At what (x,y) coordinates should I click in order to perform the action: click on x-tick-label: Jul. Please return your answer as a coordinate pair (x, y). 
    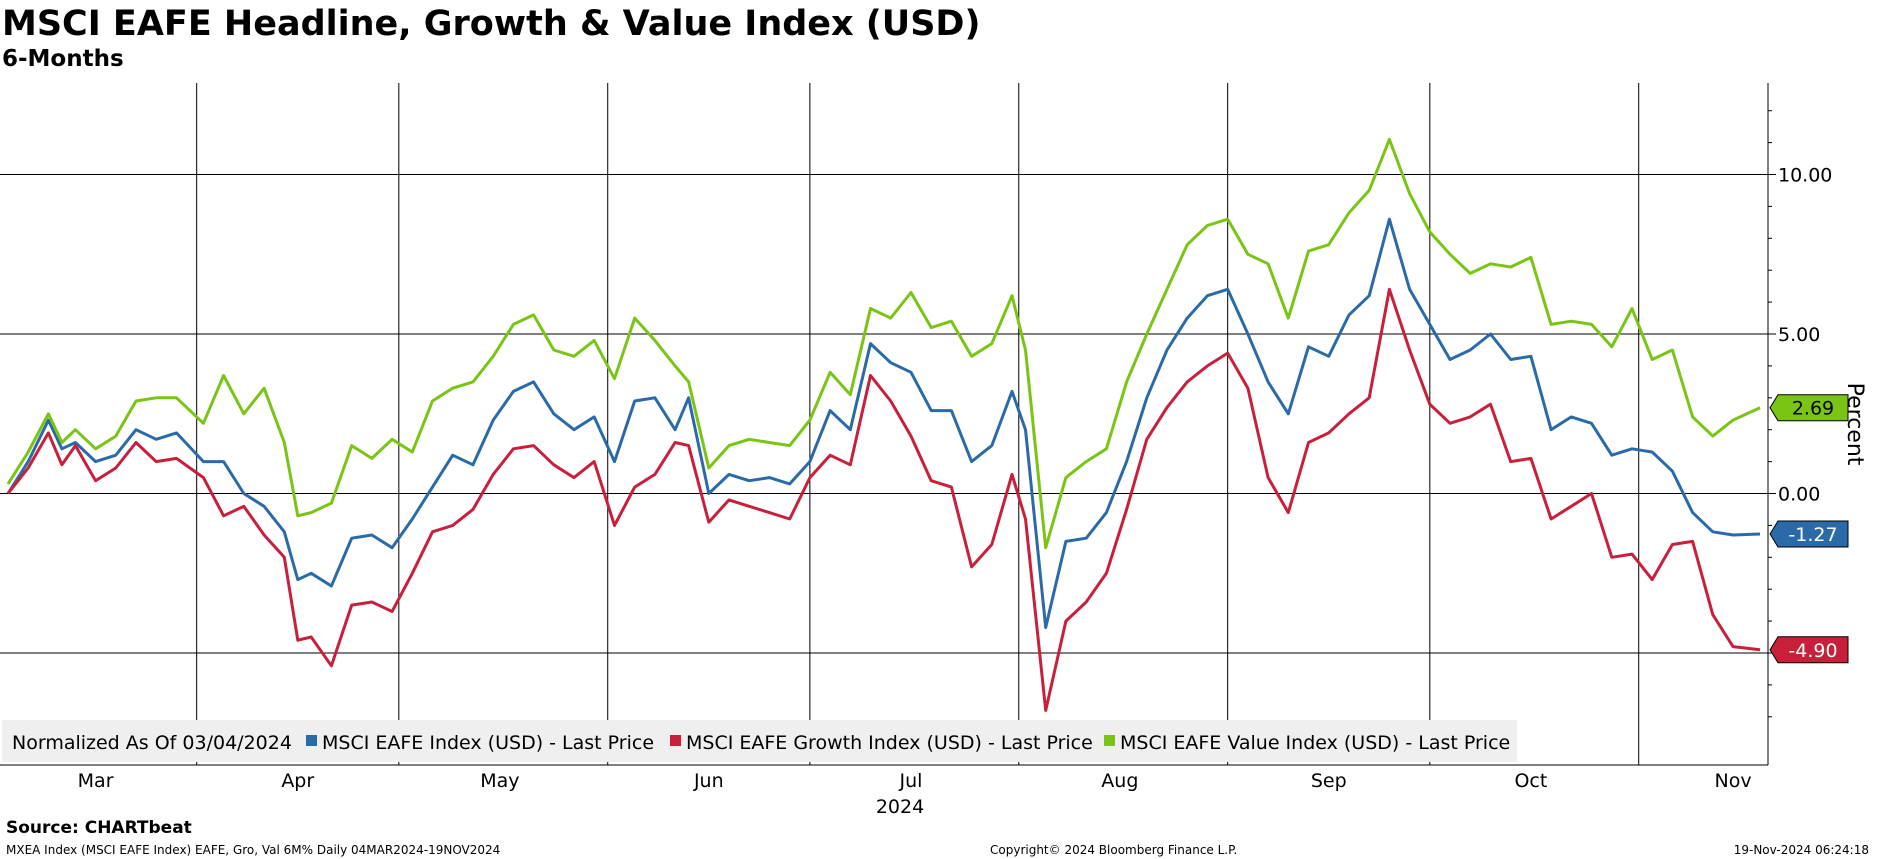
    Looking at the image, I should click on (910, 781).